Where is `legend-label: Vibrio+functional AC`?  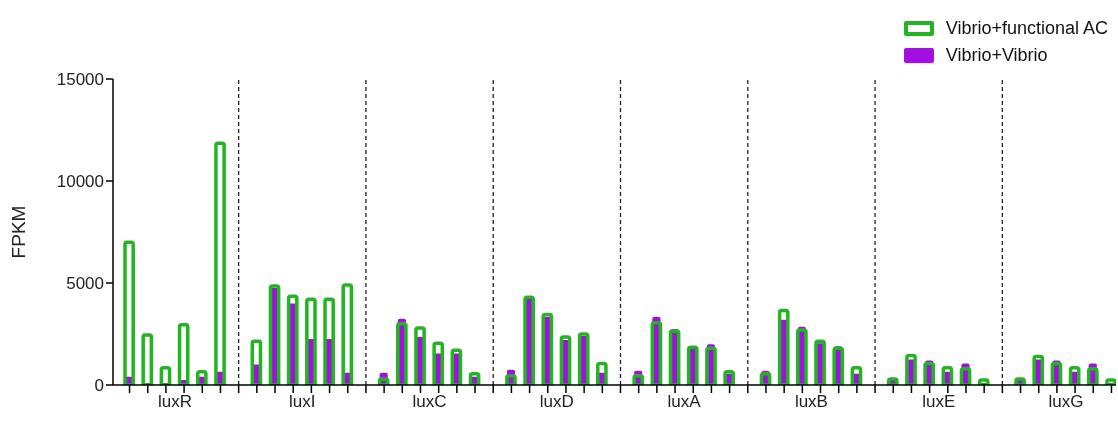 legend-label: Vibrio+functional AC is located at coordinates (1026, 28).